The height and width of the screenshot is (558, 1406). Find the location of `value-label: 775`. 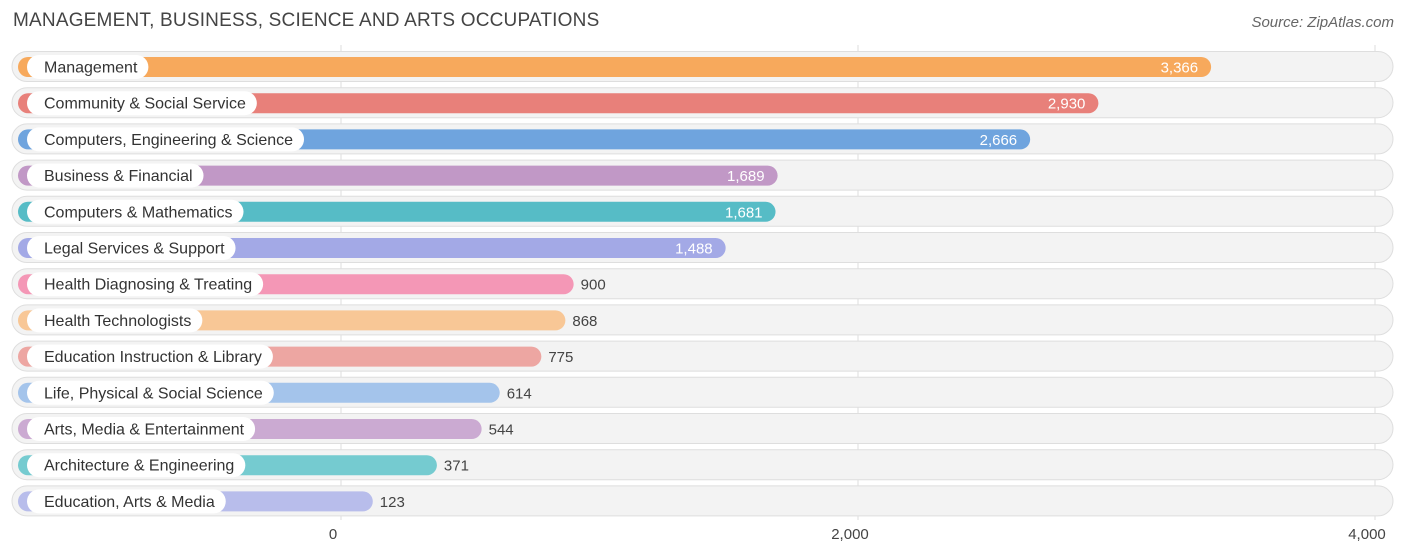

value-label: 775 is located at coordinates (560, 357).